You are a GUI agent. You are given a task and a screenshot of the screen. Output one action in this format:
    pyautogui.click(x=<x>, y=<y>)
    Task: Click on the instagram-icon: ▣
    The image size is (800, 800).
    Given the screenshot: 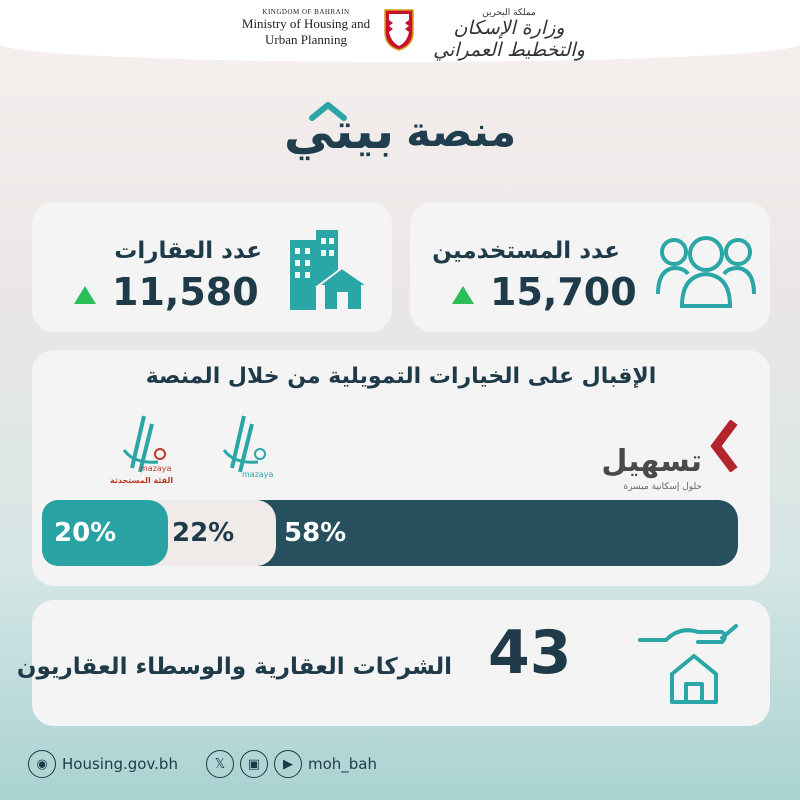 What is the action you would take?
    pyautogui.click(x=253, y=764)
    